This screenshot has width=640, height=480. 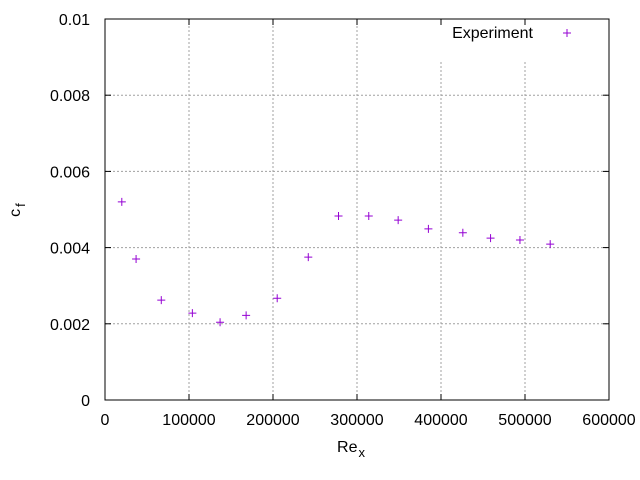 I want to click on y-tick-label: 0.006, so click(x=70, y=172).